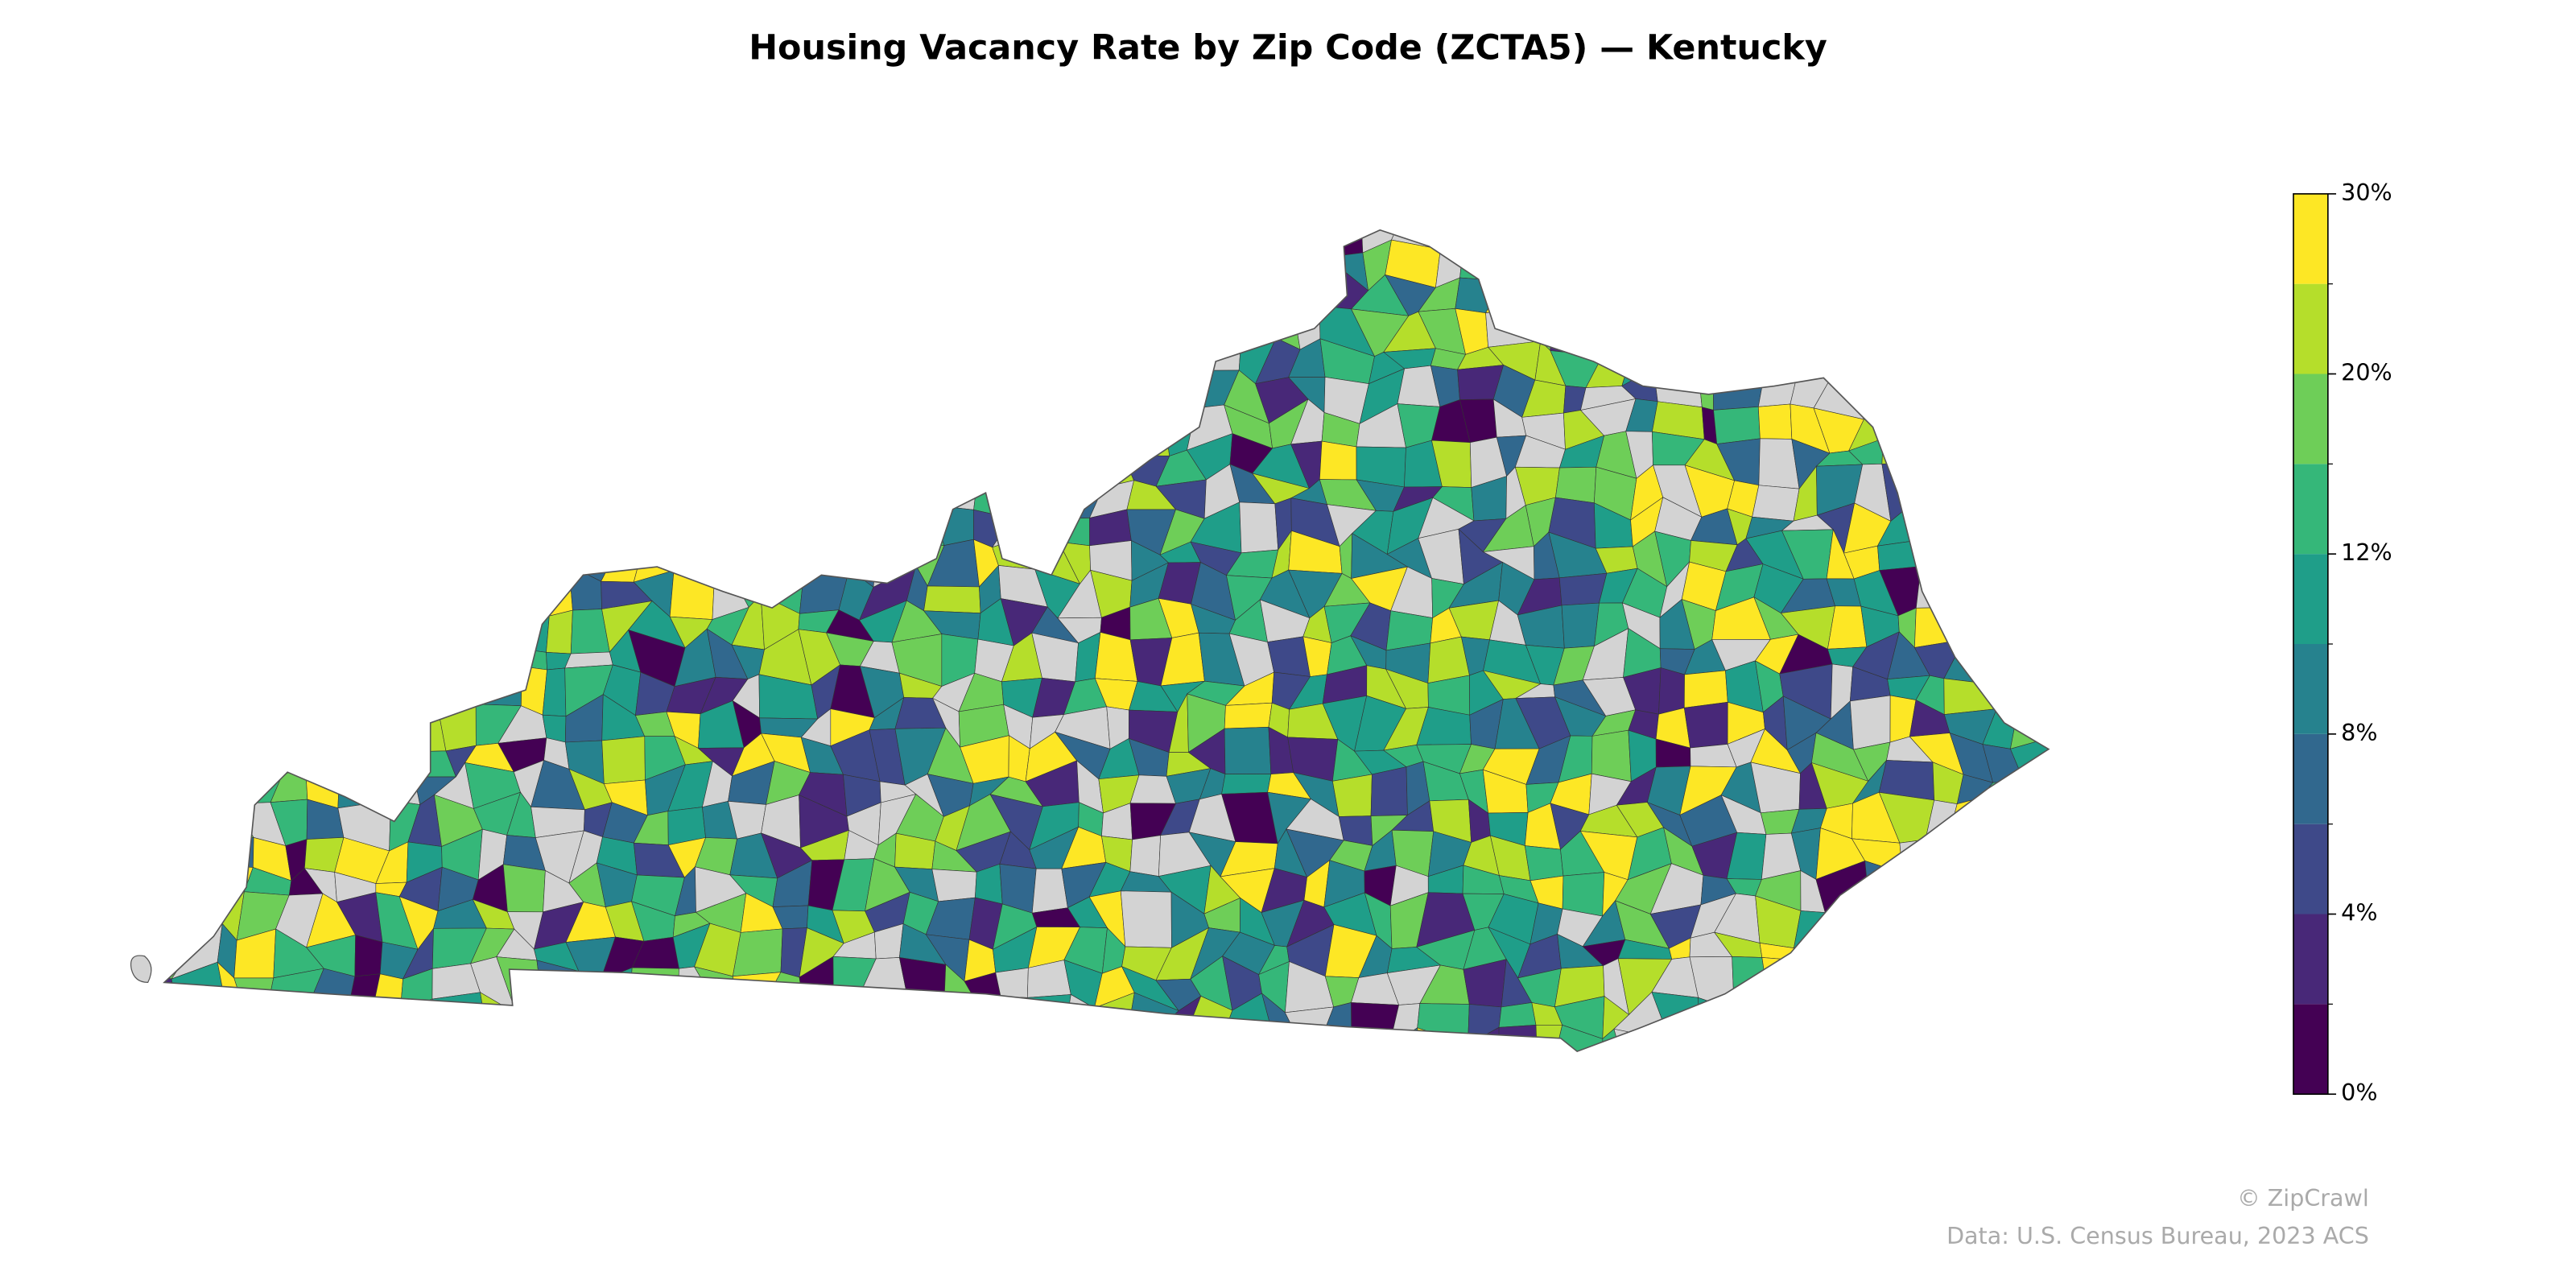 This screenshot has width=2576, height=1288. I want to click on colorbar-tick-label: 0%, so click(2359, 1092).